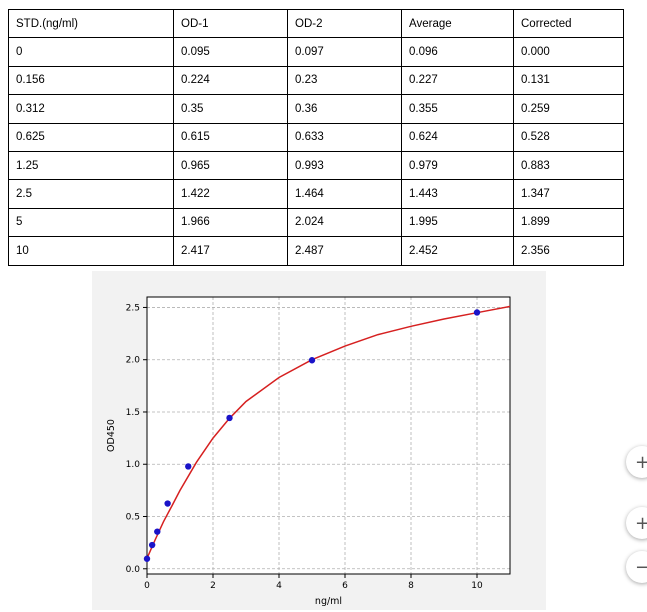  I want to click on table-header-row: STD.(ng/ml) OD-1 OD-2 Average Corrected, so click(316, 23).